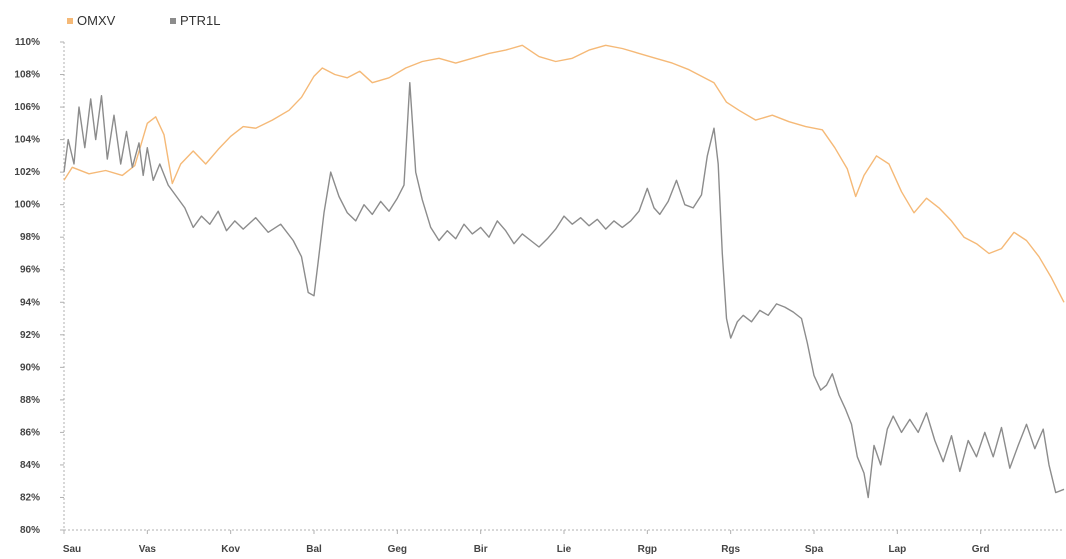 This screenshot has width=1066, height=559. I want to click on legend-item-omxv: OMXV, so click(91, 20).